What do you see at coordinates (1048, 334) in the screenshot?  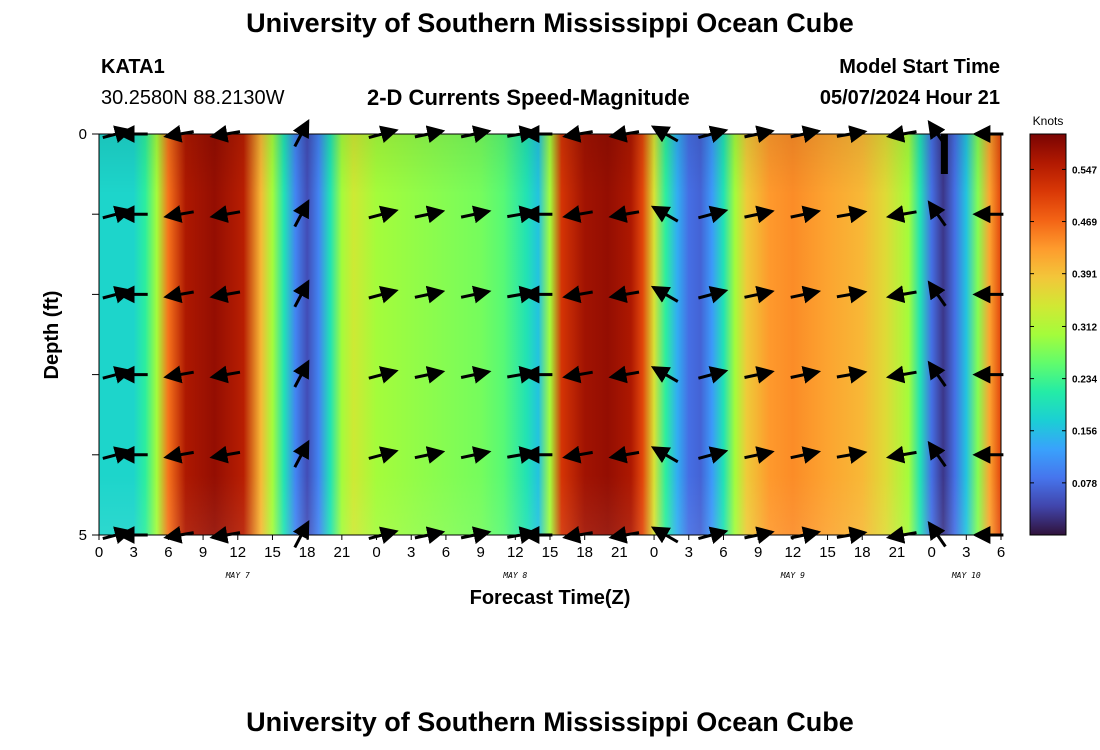 I see `colorbar` at bounding box center [1048, 334].